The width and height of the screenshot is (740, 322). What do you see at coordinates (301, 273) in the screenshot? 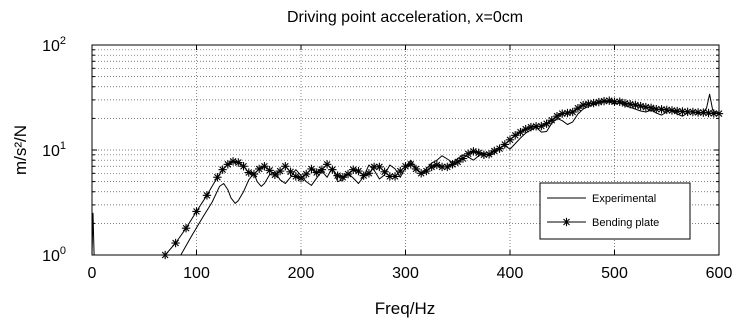
I see `x-tick-label: 200` at bounding box center [301, 273].